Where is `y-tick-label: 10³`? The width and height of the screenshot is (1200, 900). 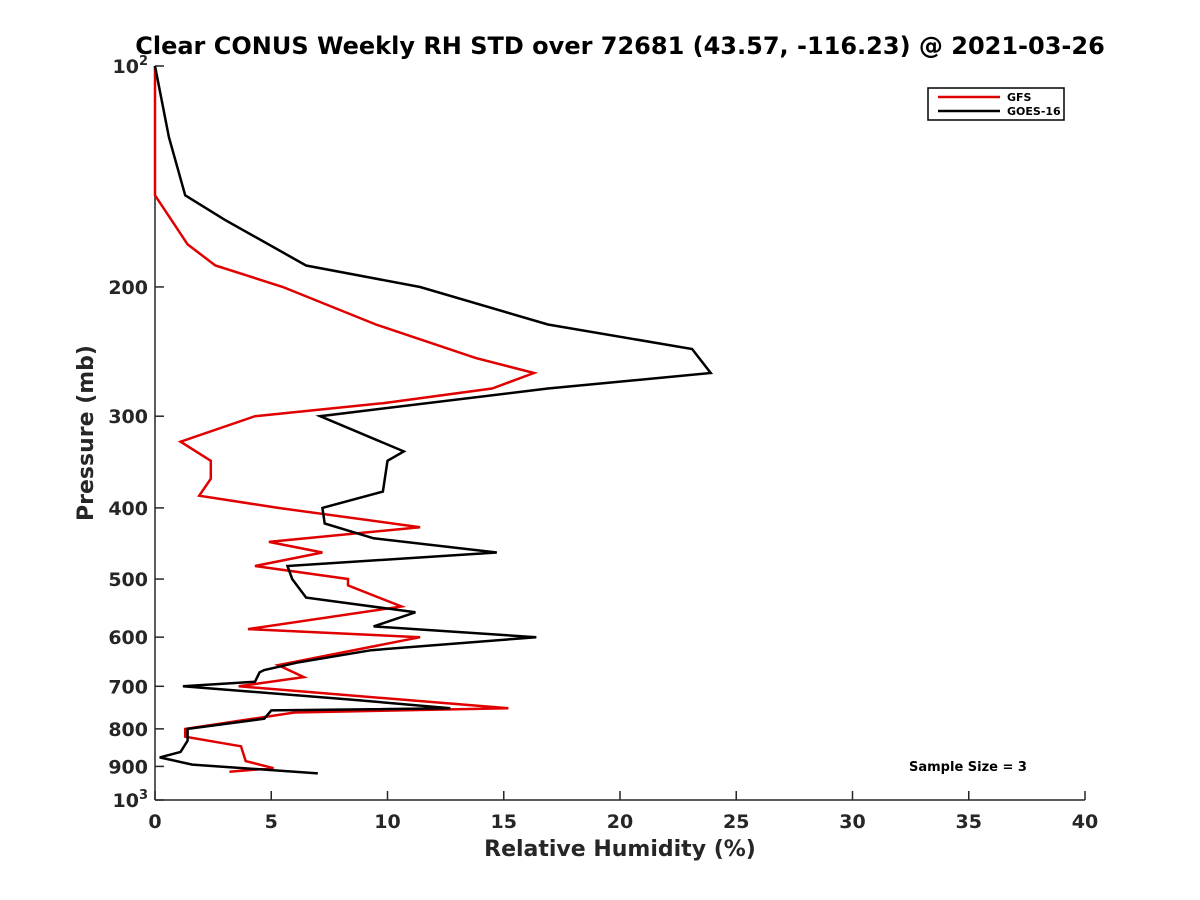 y-tick-label: 10³ is located at coordinates (131, 800).